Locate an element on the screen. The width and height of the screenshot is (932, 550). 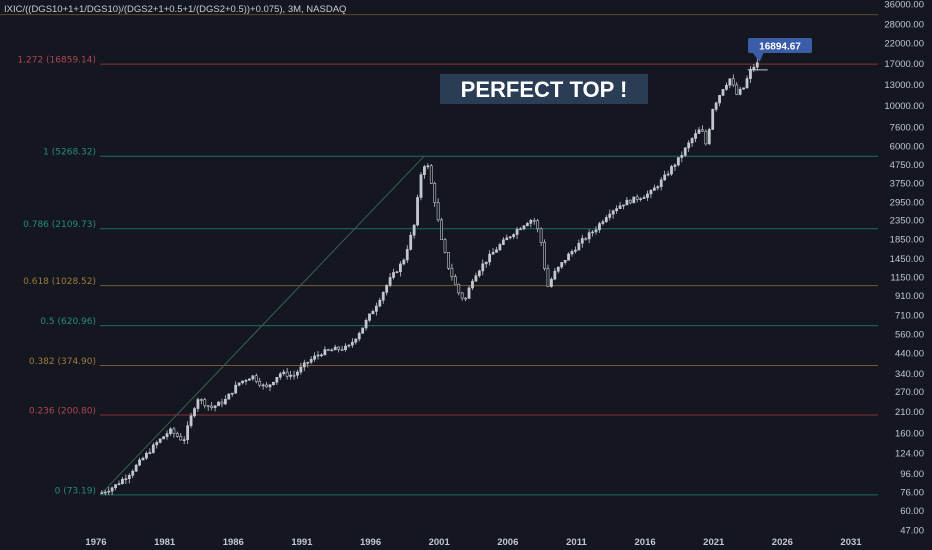
price-tag is located at coordinates (780, 45).